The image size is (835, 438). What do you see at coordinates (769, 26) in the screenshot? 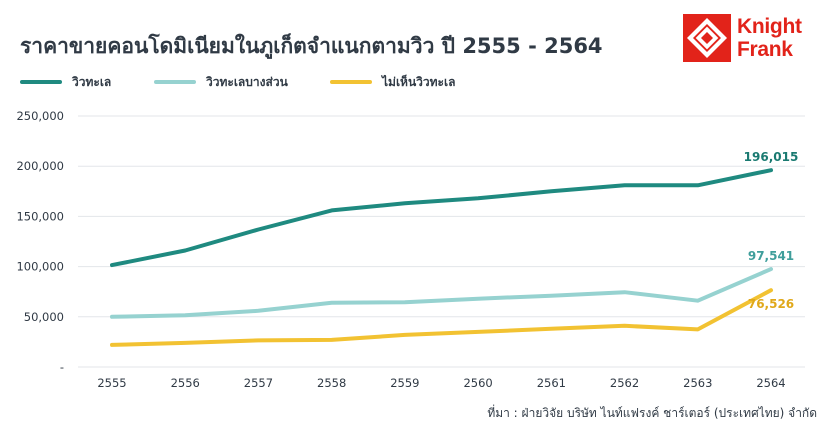
I see `brand-line1: Knight` at bounding box center [769, 26].